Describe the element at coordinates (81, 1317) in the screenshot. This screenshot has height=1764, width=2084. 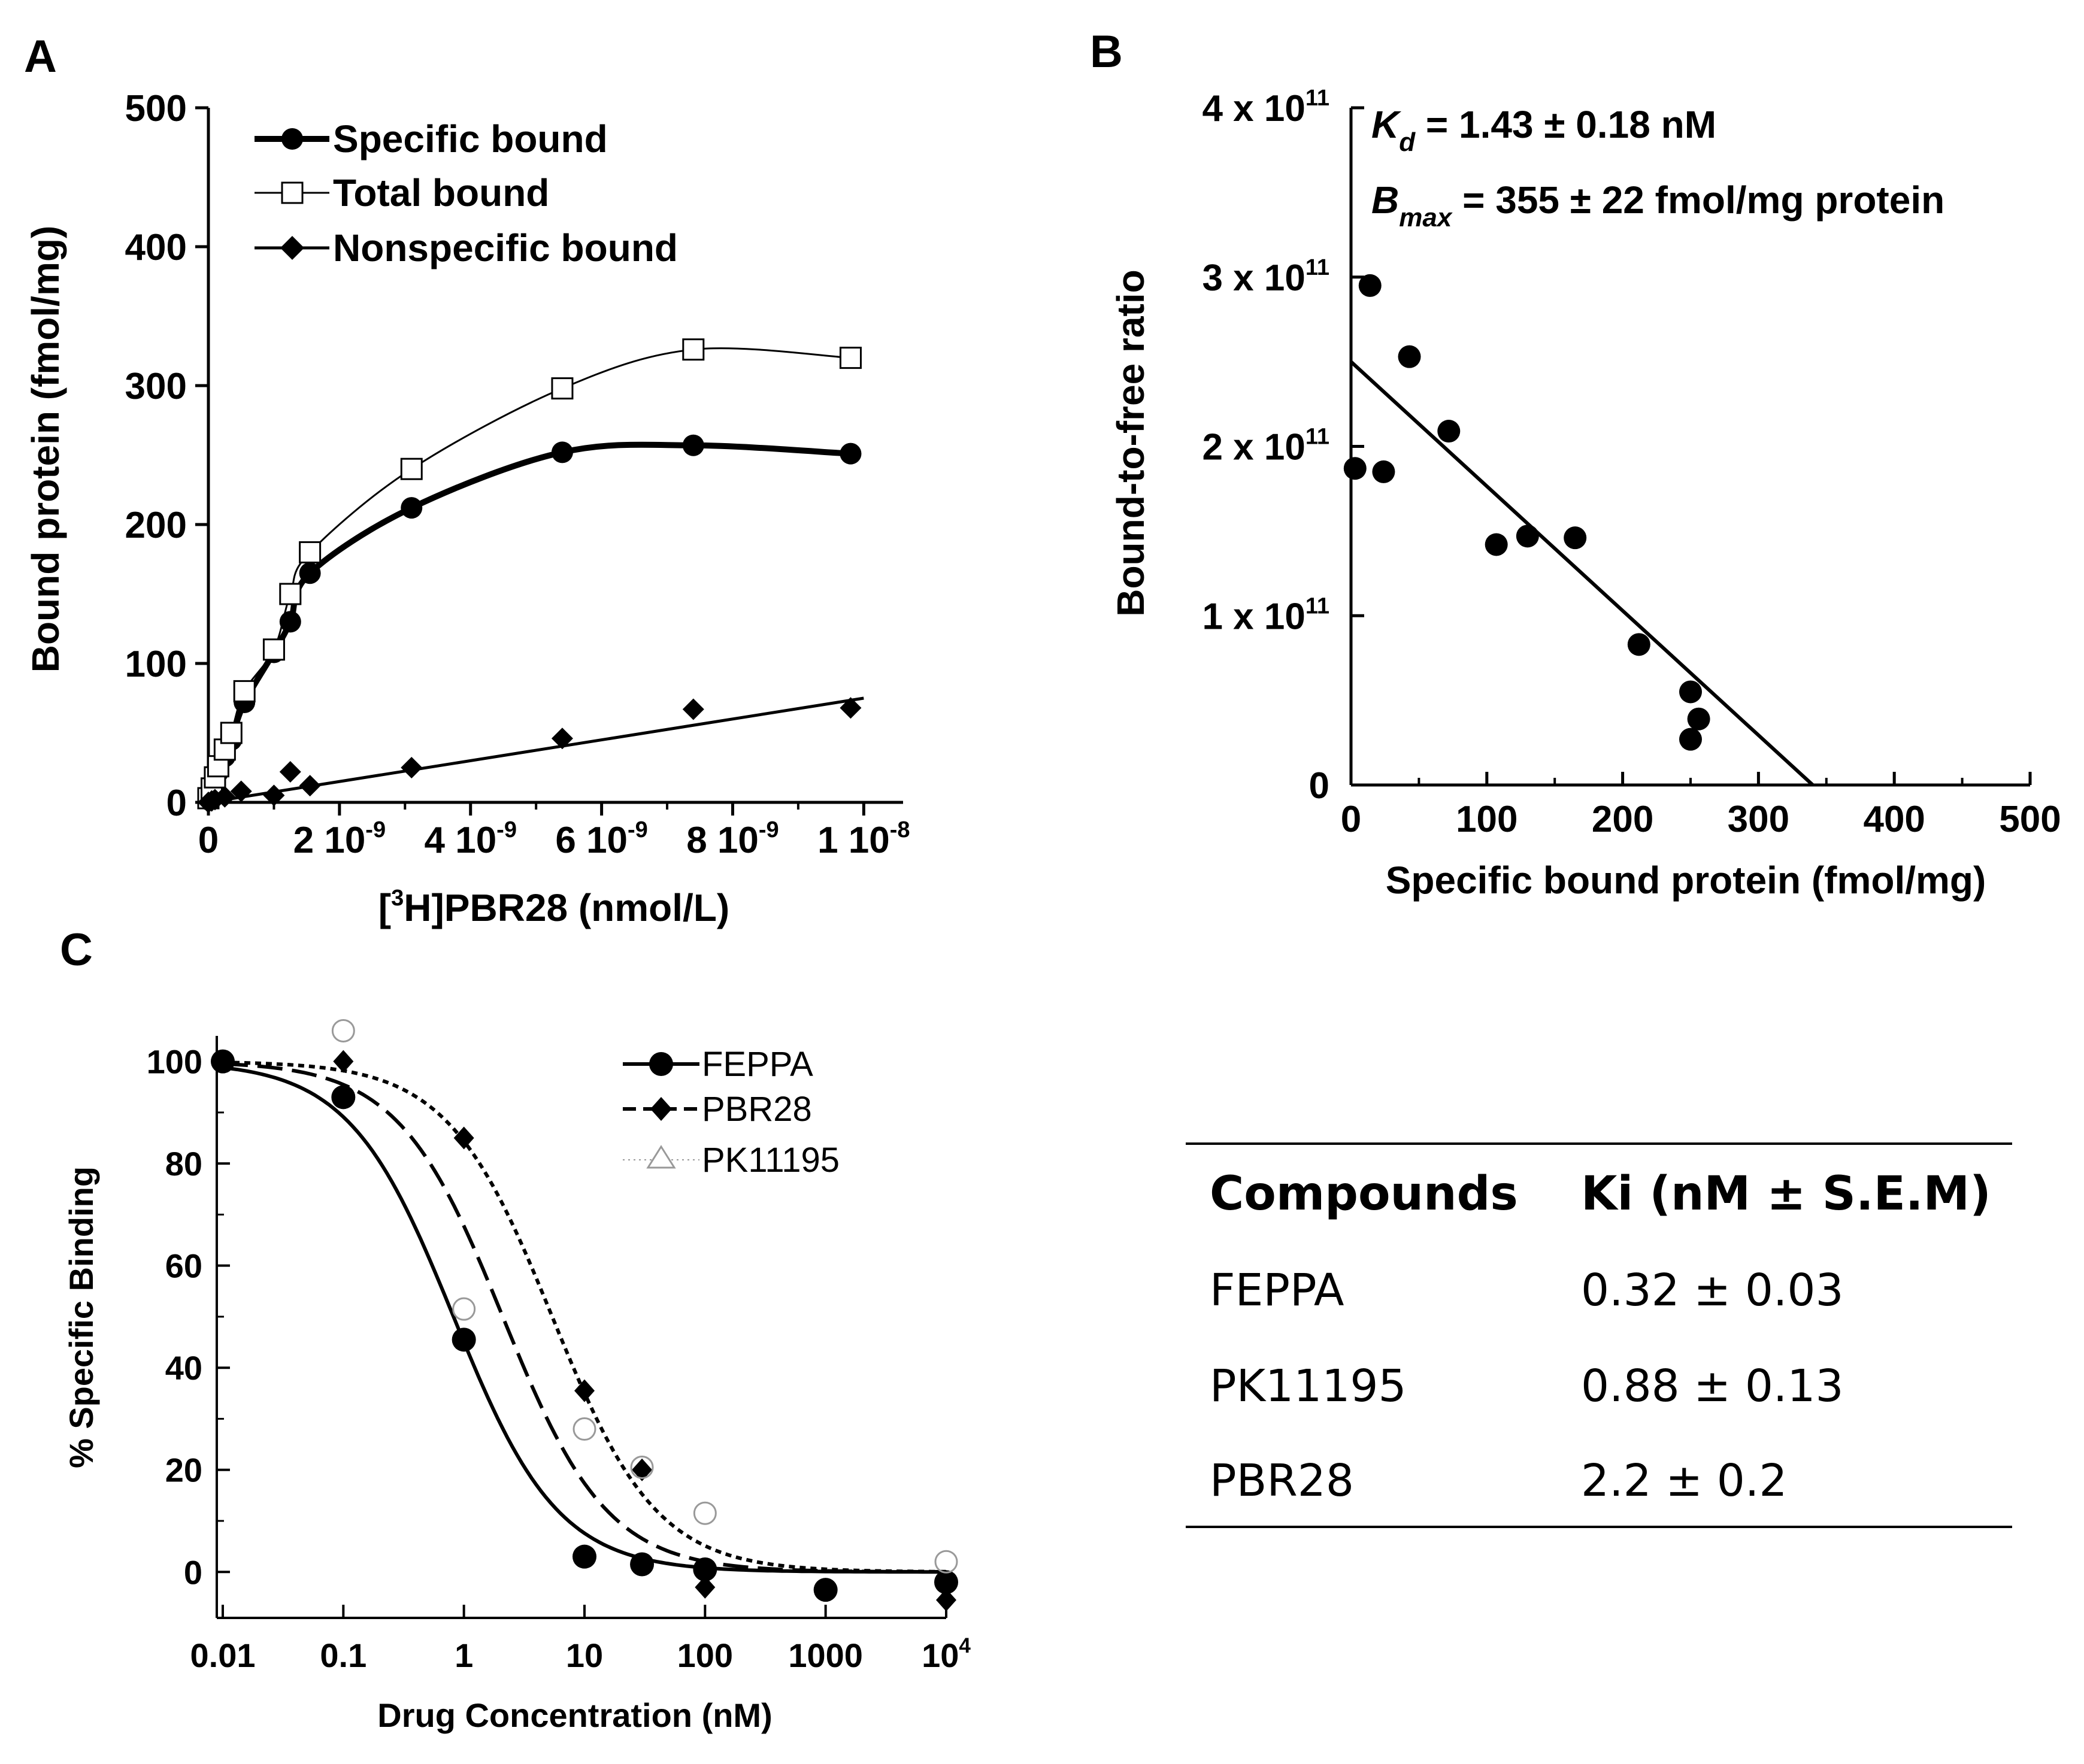
I see `panel-c-y-axis-label: % Specific Binding` at that location.